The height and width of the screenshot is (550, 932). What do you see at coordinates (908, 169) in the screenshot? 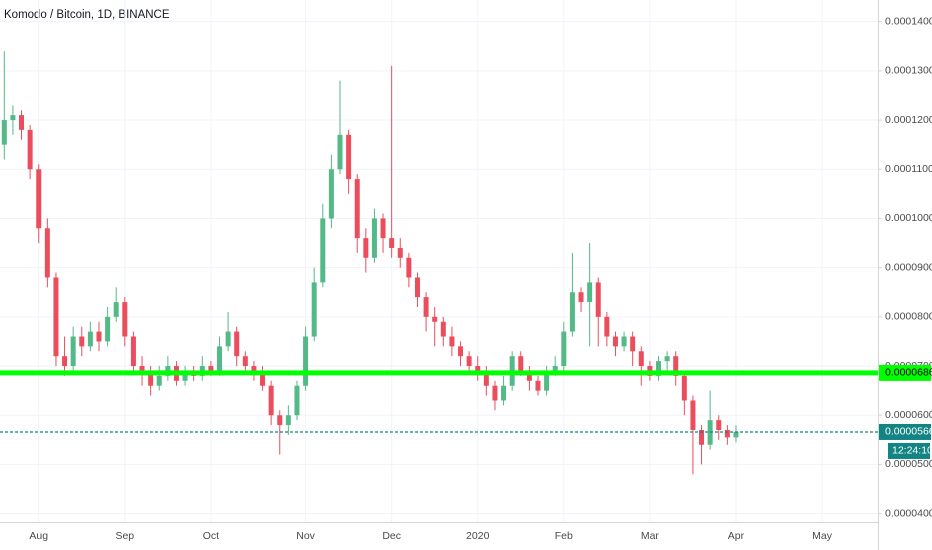
I see `y-tick-label: 0.0001100` at bounding box center [908, 169].